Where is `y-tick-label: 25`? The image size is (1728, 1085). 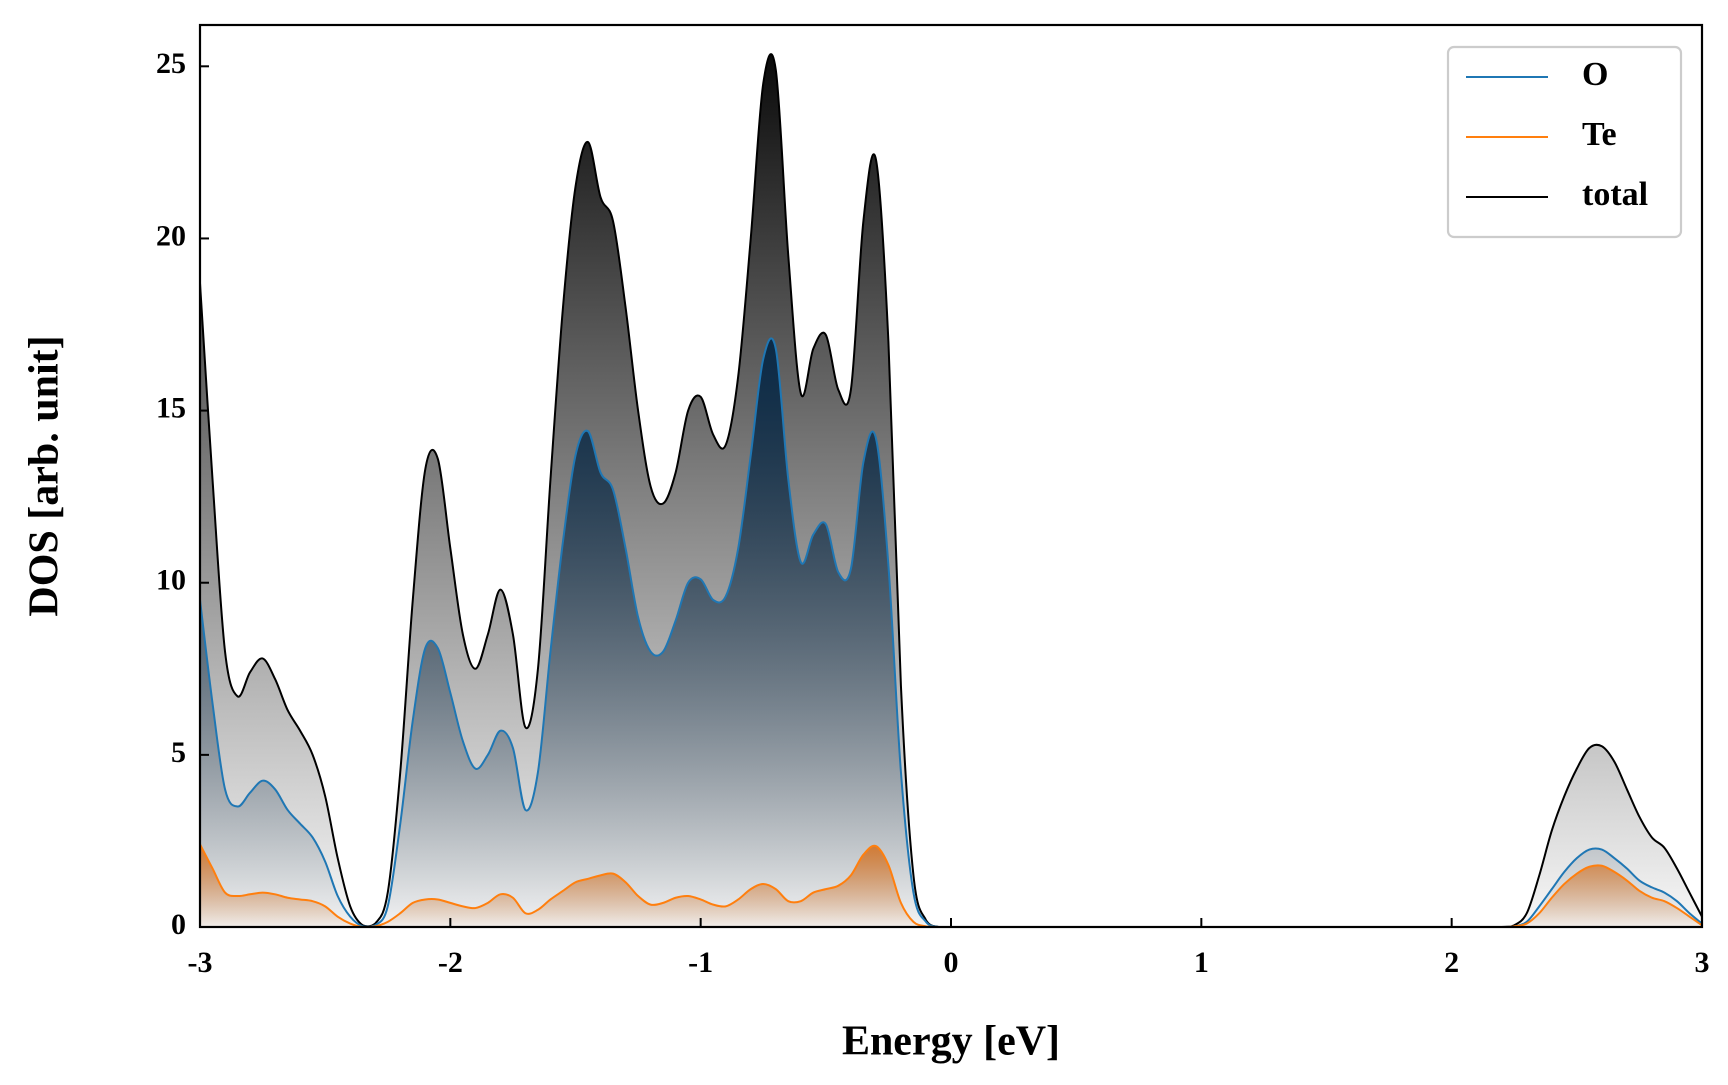 y-tick-label: 25 is located at coordinates (171, 63).